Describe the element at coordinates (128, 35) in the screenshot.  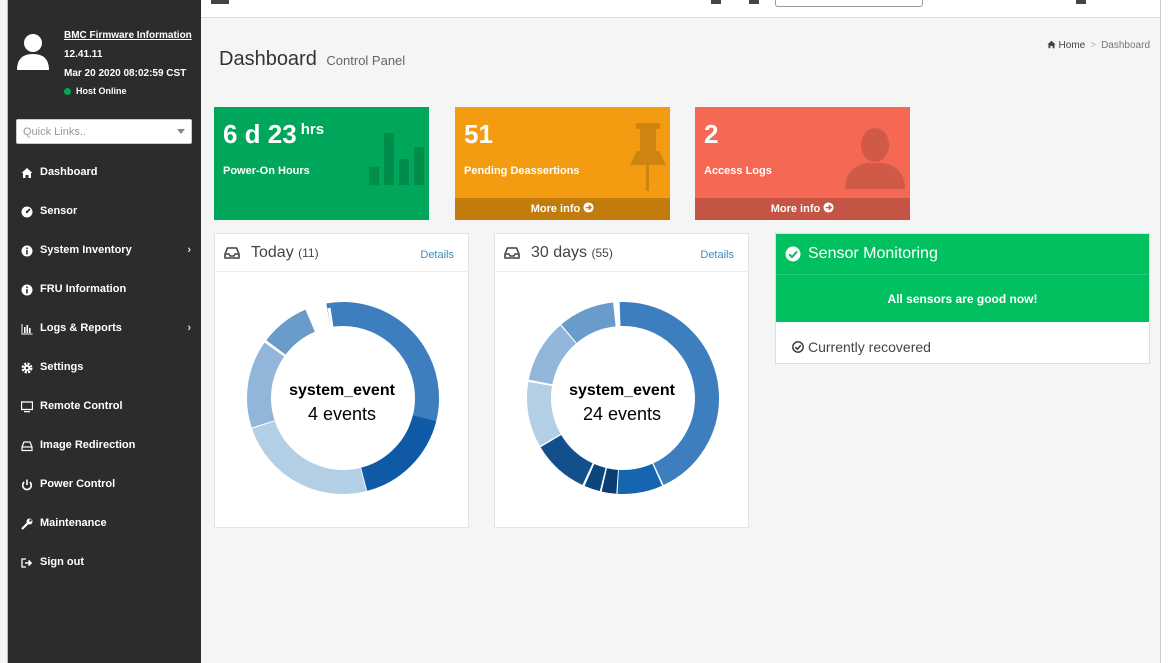
I see `bmc-firmware-link: BMC Firmware Information` at that location.